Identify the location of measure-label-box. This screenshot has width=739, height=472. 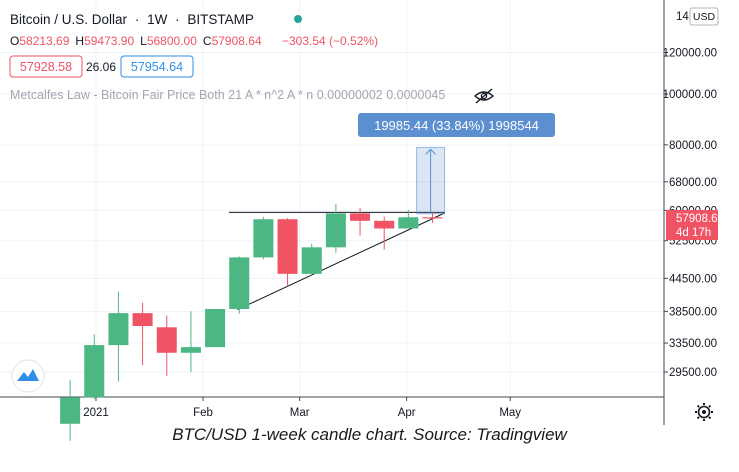
(456, 125).